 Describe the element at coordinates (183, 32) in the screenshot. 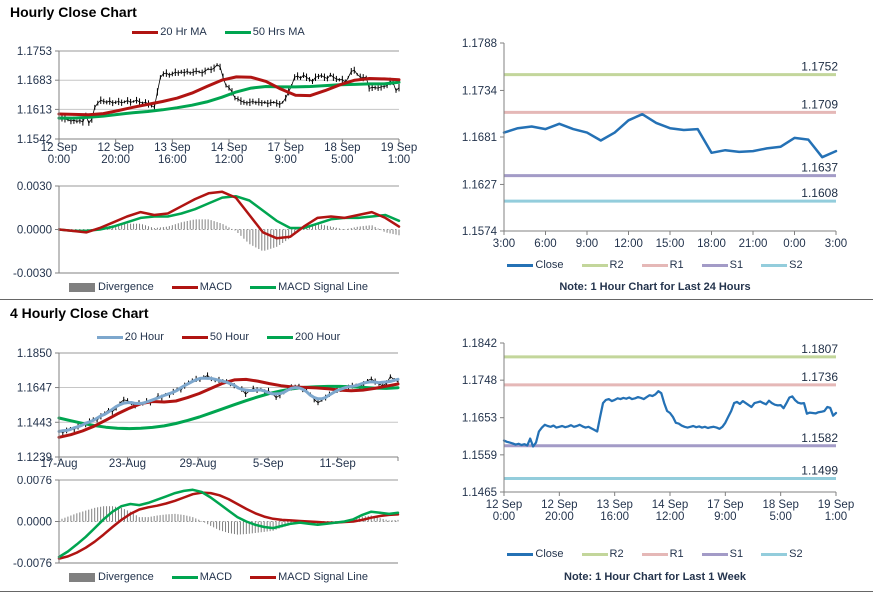

I see `legend-label: 20 Hr MA` at that location.